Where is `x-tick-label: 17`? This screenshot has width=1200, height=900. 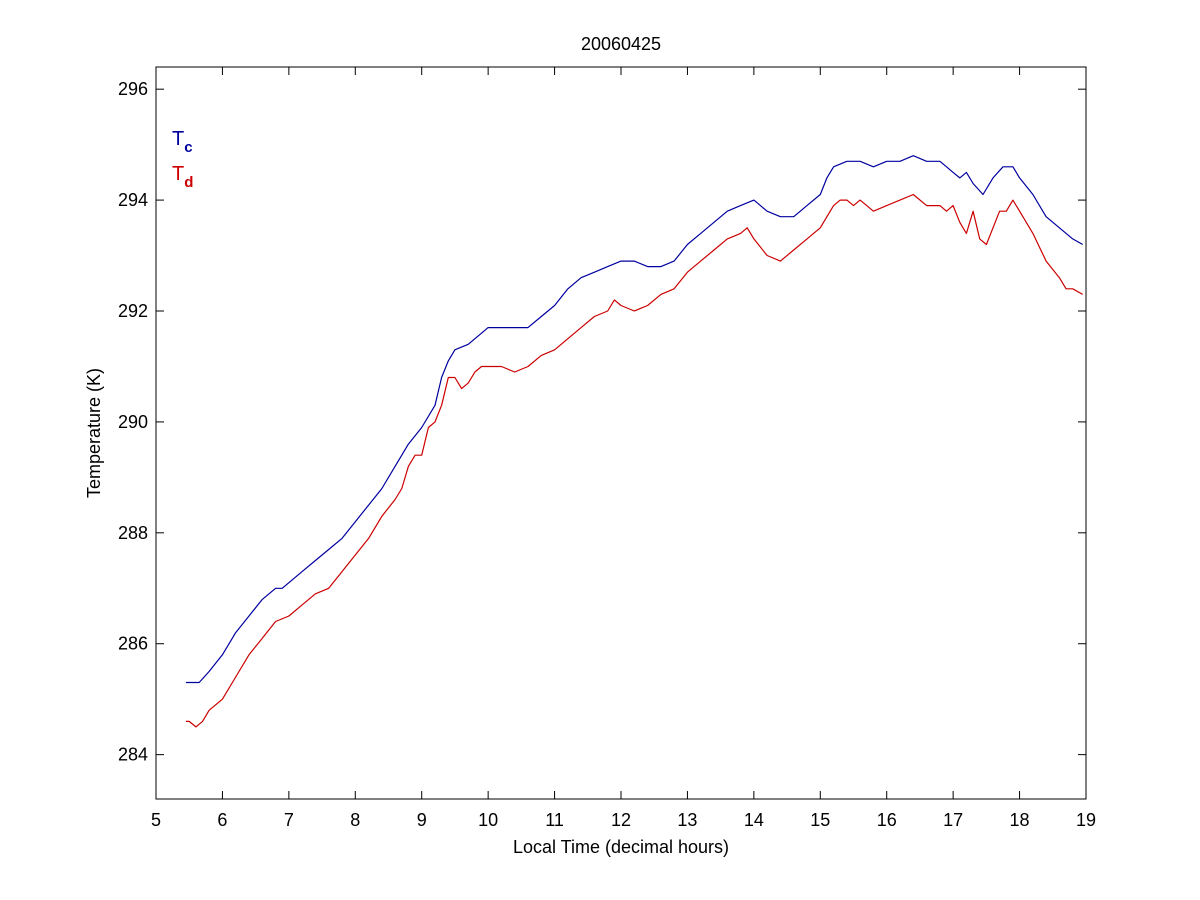 x-tick-label: 17 is located at coordinates (953, 820).